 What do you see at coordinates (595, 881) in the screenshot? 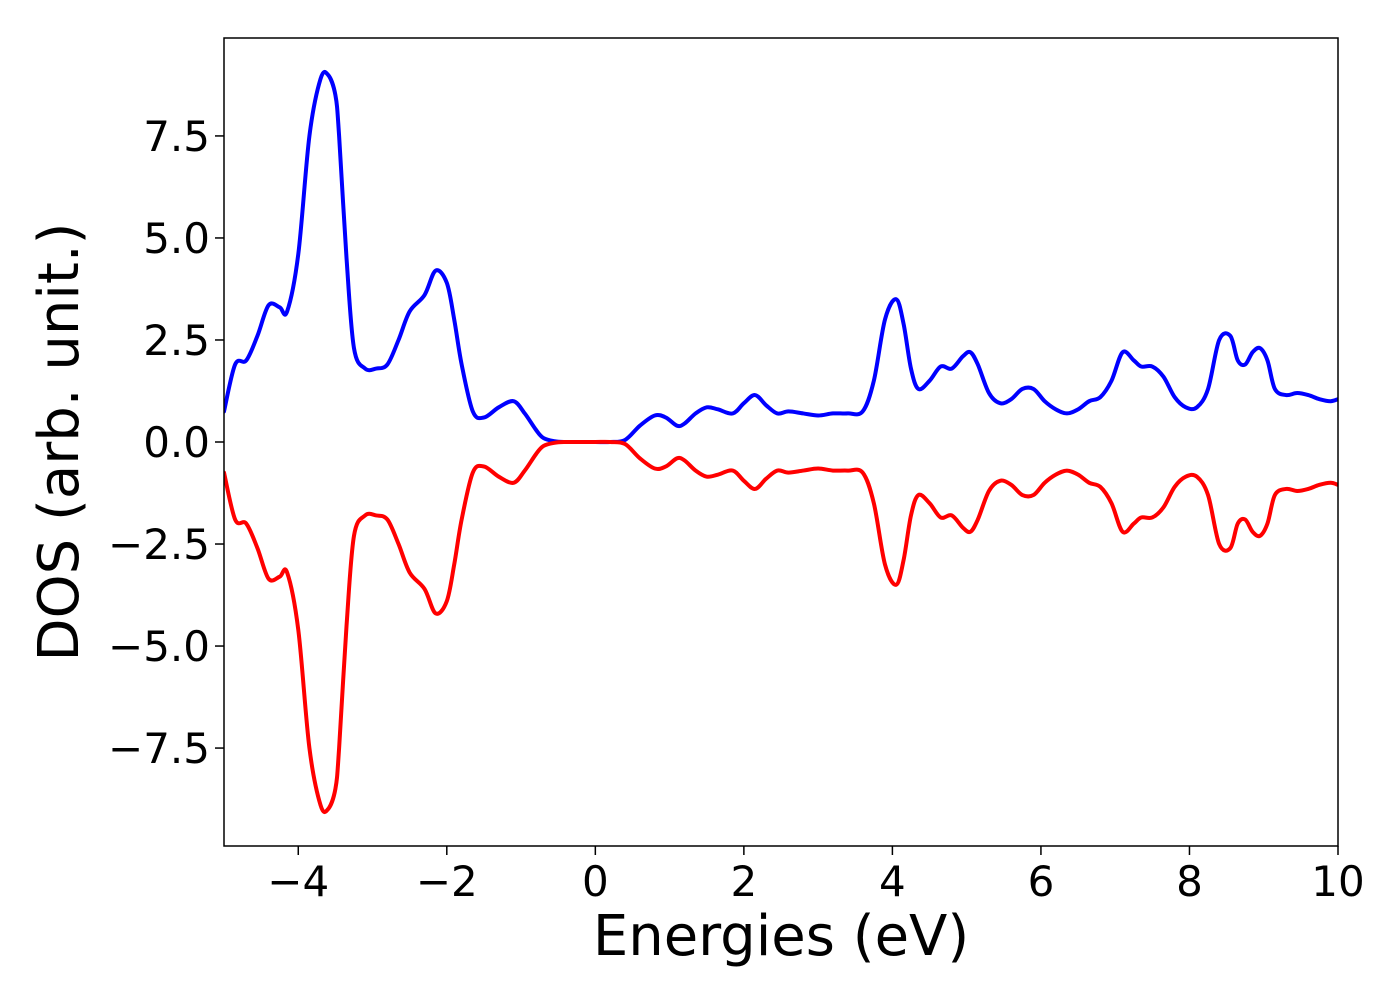
I see `x-tick-label: 0` at bounding box center [595, 881].